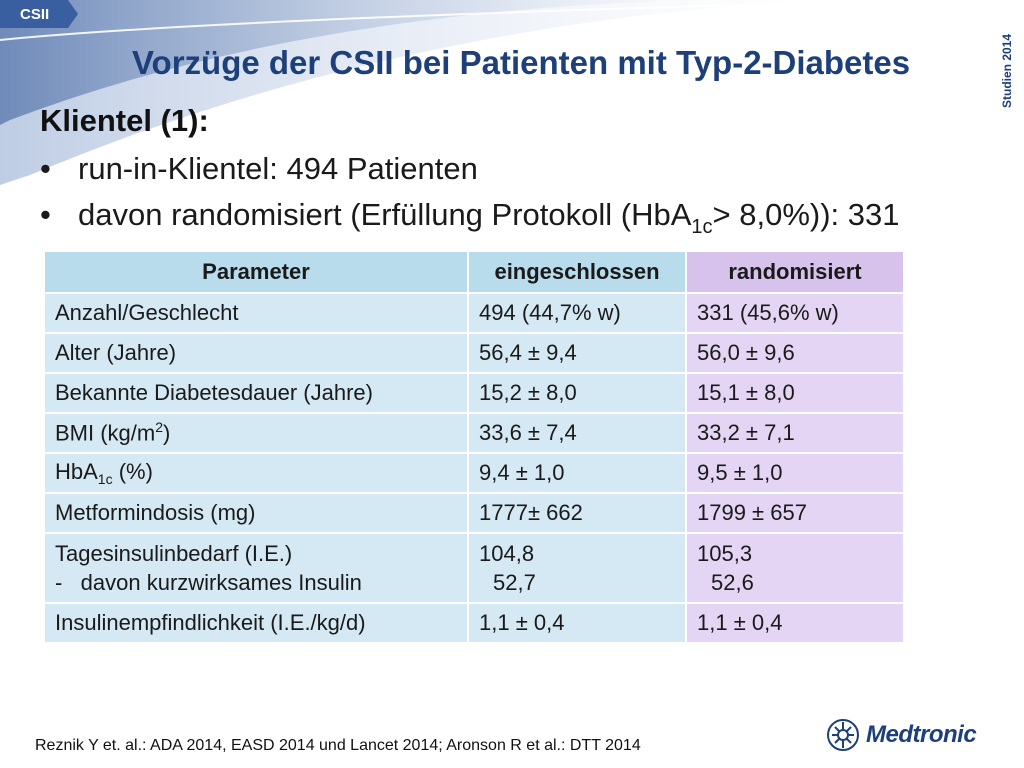 The height and width of the screenshot is (768, 1024). What do you see at coordinates (577, 393) in the screenshot?
I see `cell-eingeschlossen: 15,2 ± 8,0` at bounding box center [577, 393].